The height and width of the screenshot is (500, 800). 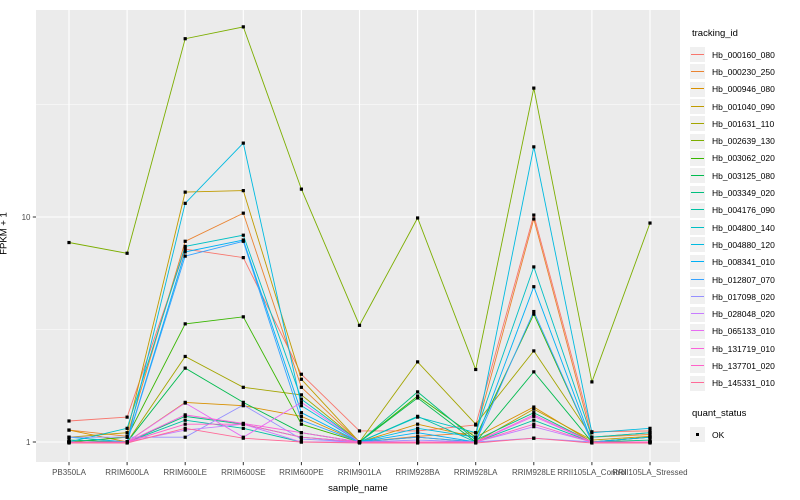 I want to click on legend-item-Hb_065133_010: Hb_065133_010, so click(x=745, y=331).